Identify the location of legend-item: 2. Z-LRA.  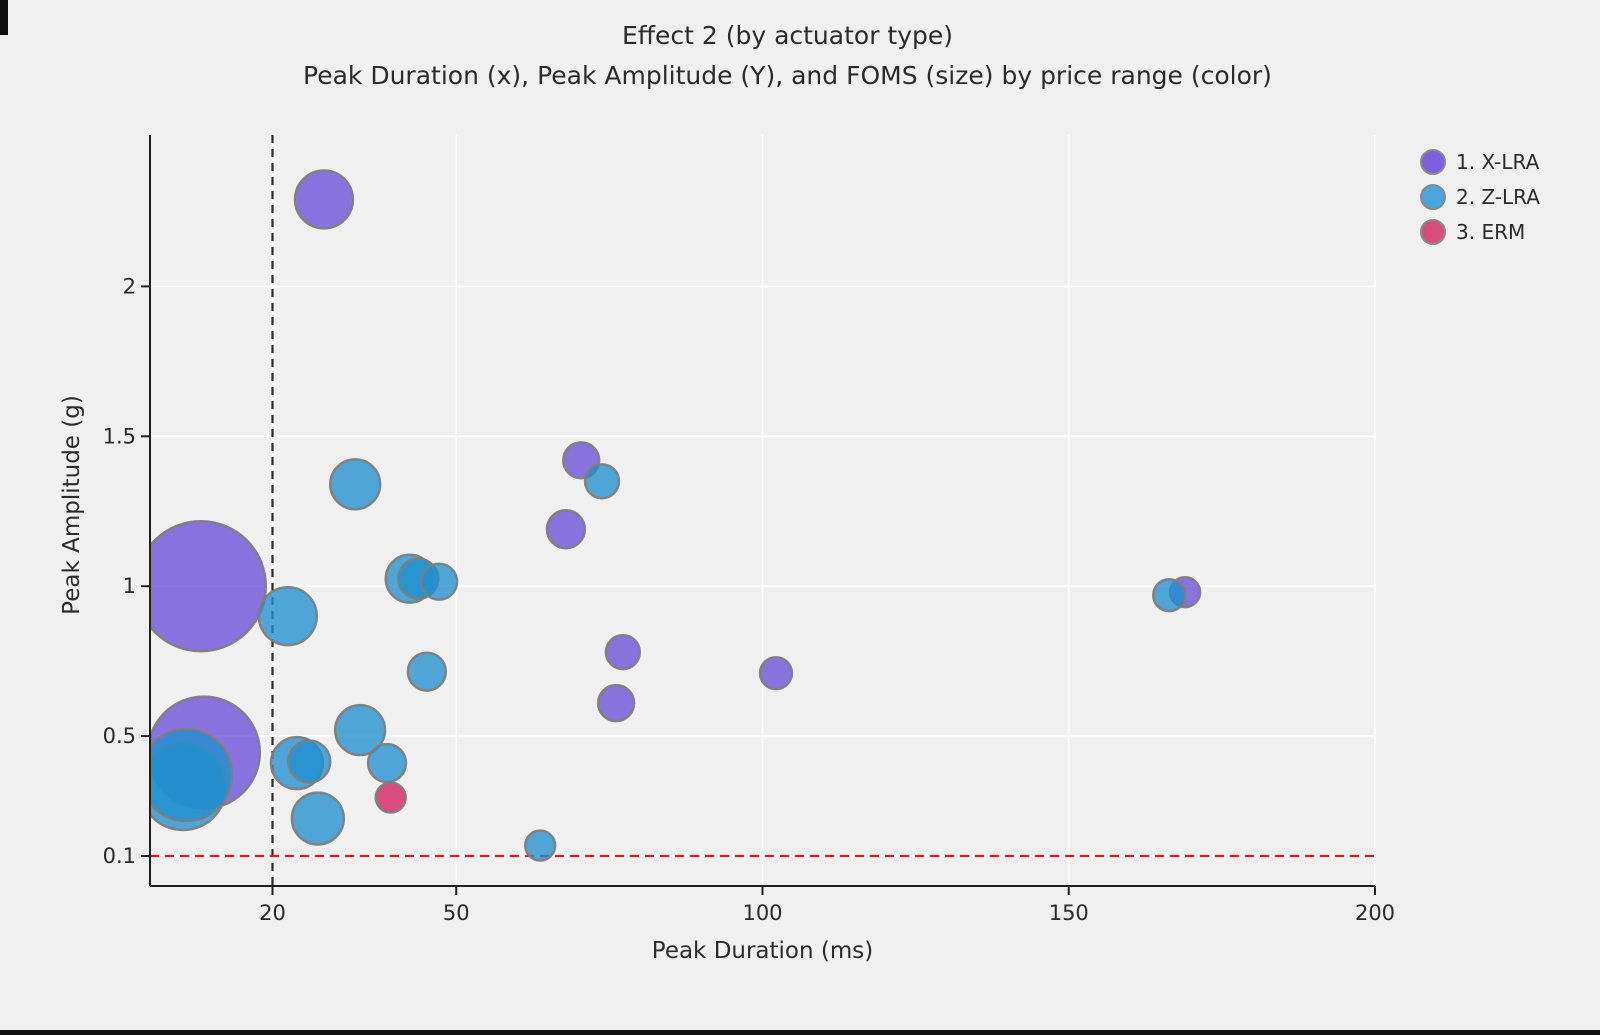
(1480, 196).